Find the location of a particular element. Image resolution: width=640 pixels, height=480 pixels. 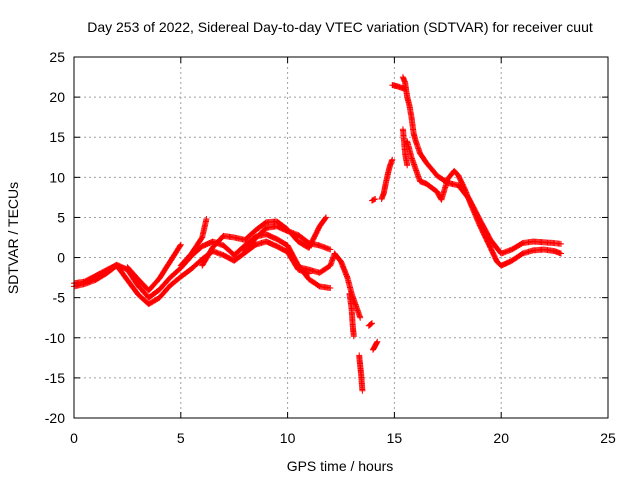

y-tick-label: -10 is located at coordinates (55, 338).